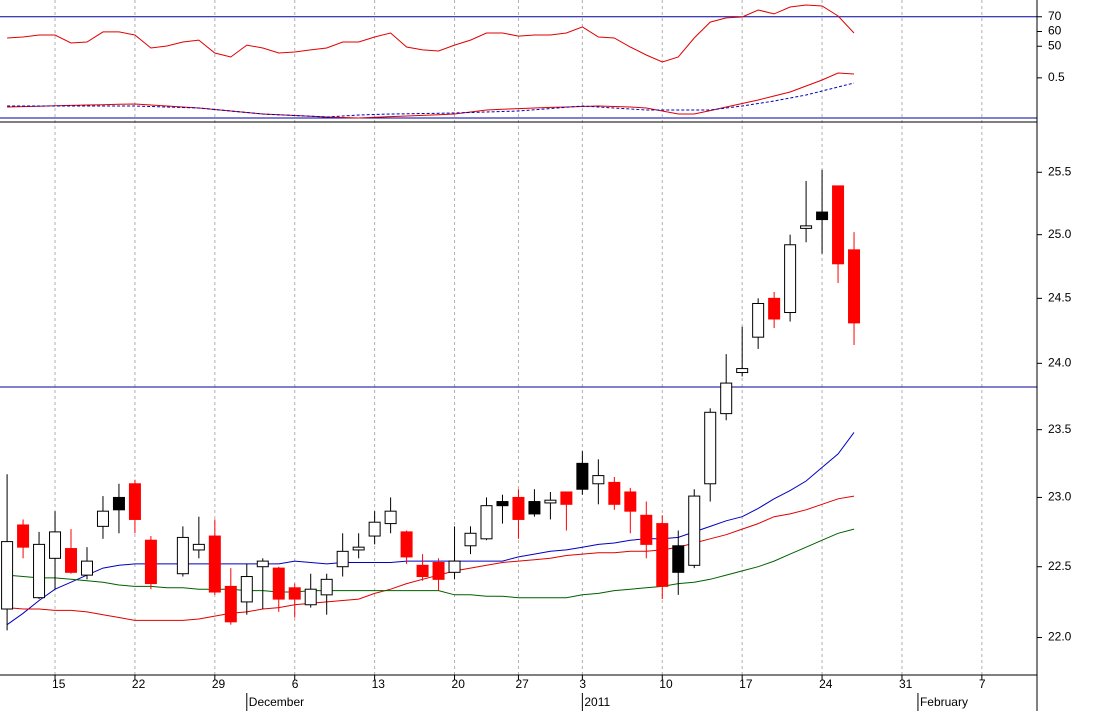 Image resolution: width=1095 pixels, height=711 pixels. I want to click on y-tick-label: 24.0, so click(1060, 362).